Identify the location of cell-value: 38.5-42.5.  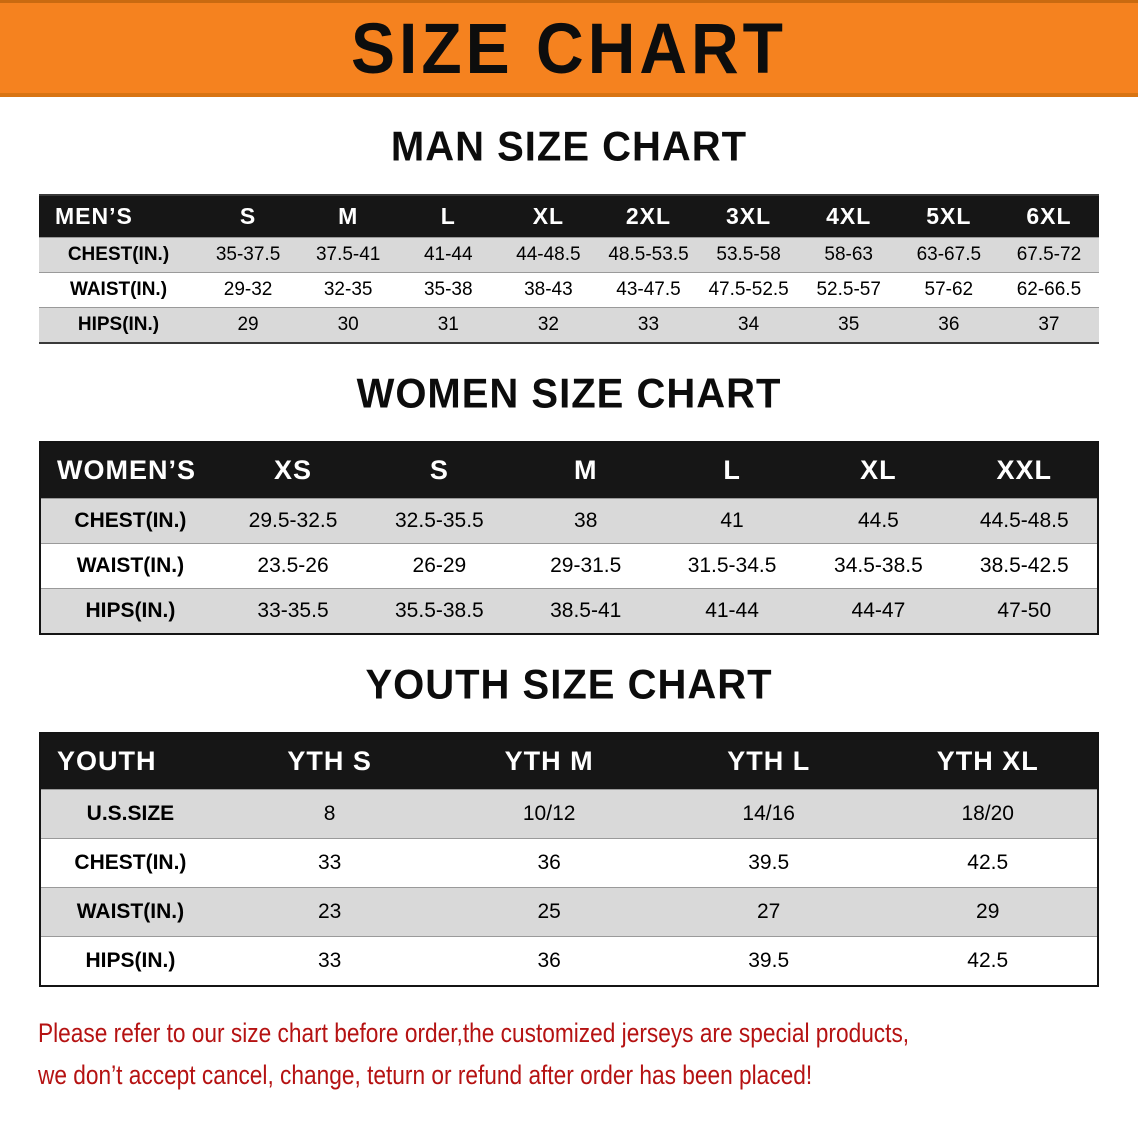
(1024, 565).